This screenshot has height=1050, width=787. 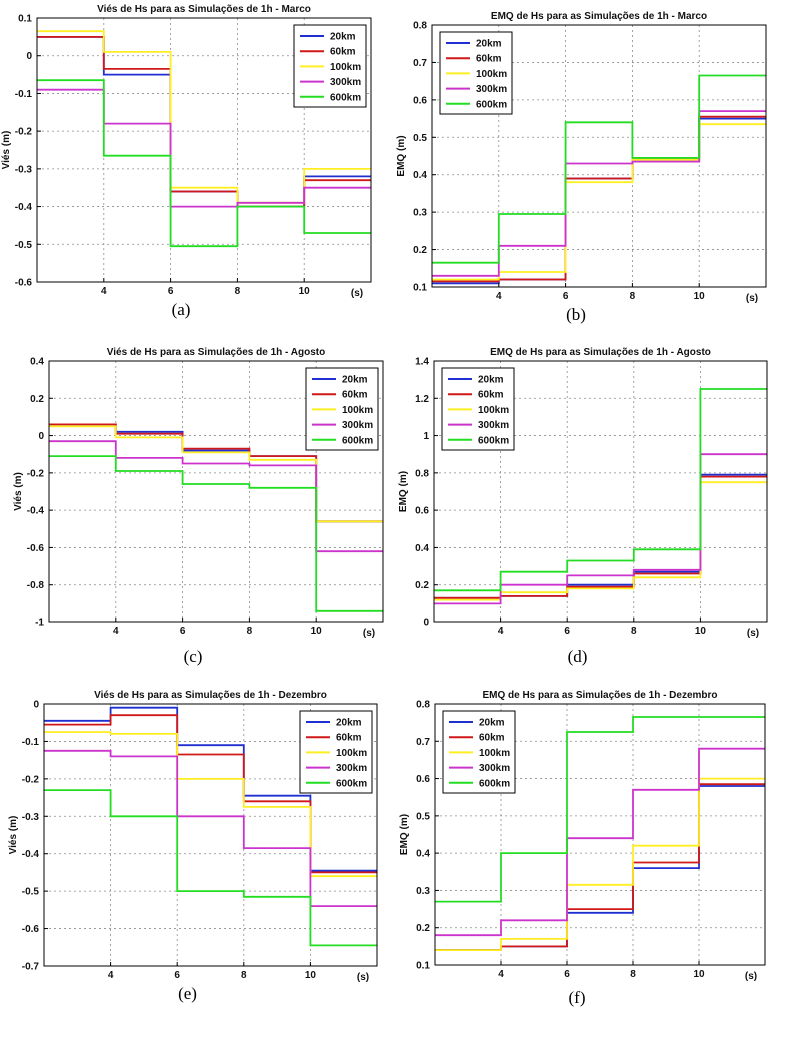 I want to click on panel-caption: (e), so click(x=187, y=993).